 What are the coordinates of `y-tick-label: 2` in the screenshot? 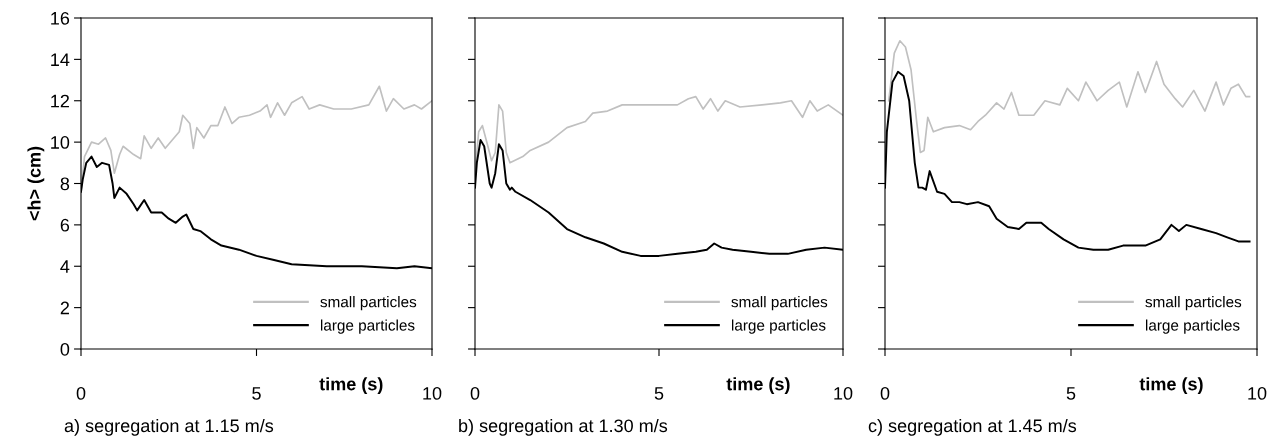 It's located at (64, 308).